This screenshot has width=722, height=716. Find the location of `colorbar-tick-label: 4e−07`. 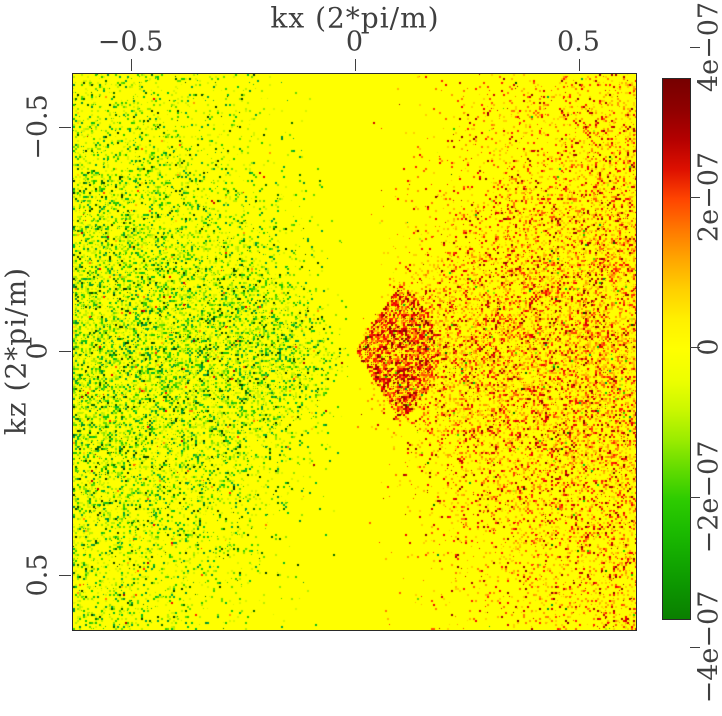

colorbar-tick-label: 4e−07 is located at coordinates (707, 47).